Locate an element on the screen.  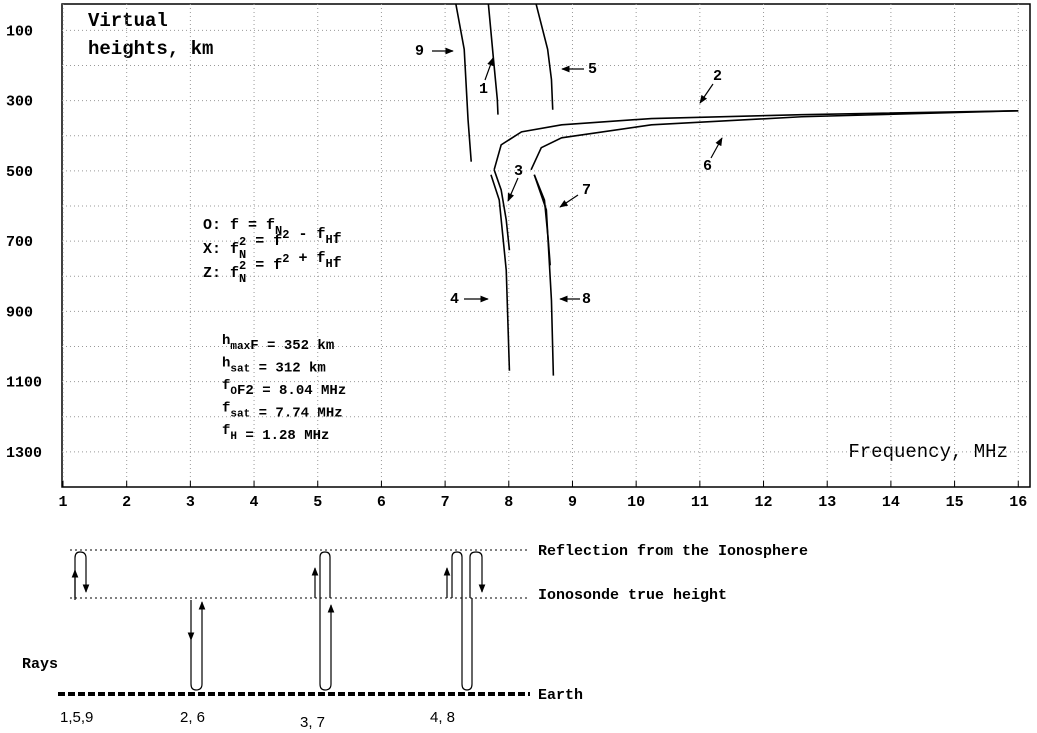
curve-label: 3 is located at coordinates (518, 171).